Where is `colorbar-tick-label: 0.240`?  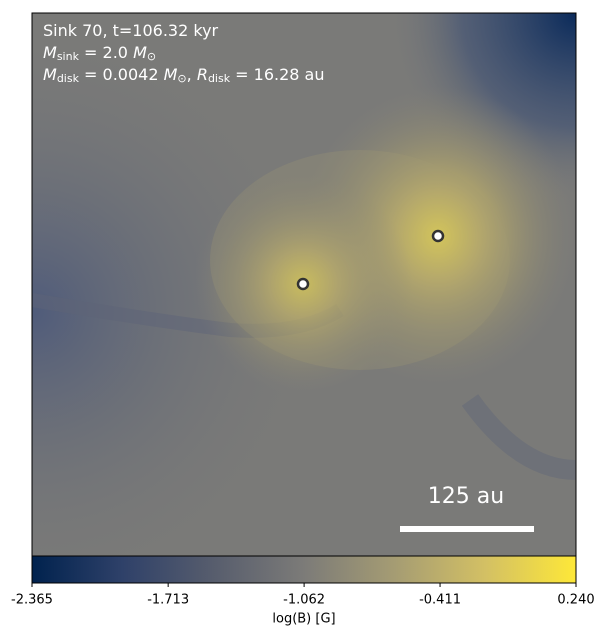 colorbar-tick-label: 0.240 is located at coordinates (575, 600).